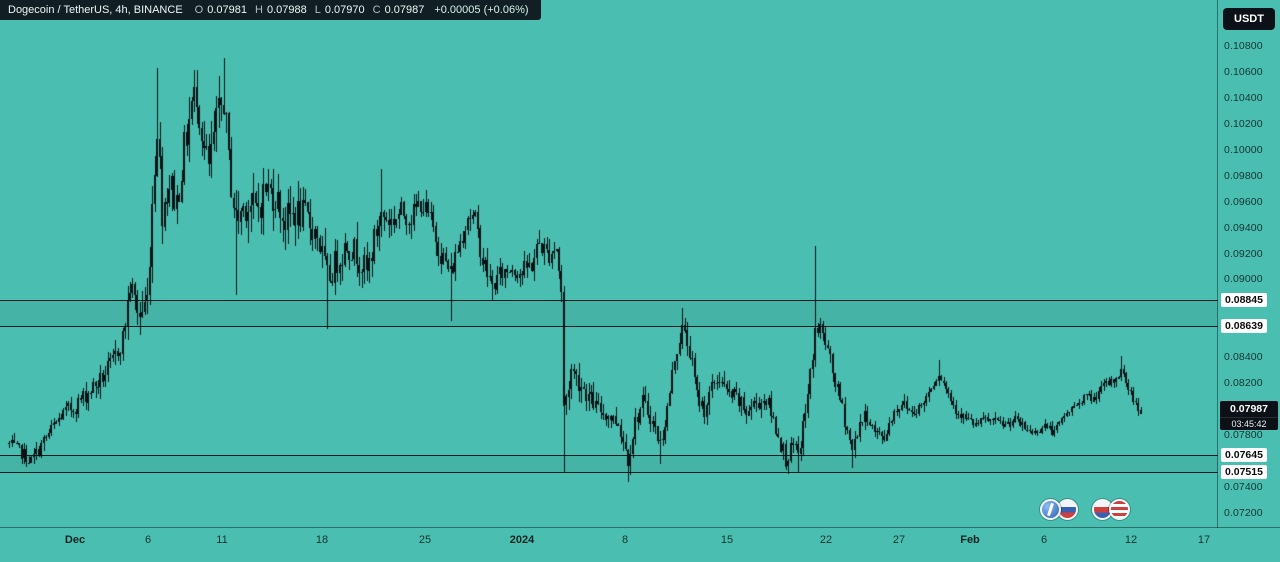 Image resolution: width=1280 pixels, height=562 pixels. Describe the element at coordinates (1243, 253) in the screenshot. I see `price-tick-label: 0.09200` at that location.